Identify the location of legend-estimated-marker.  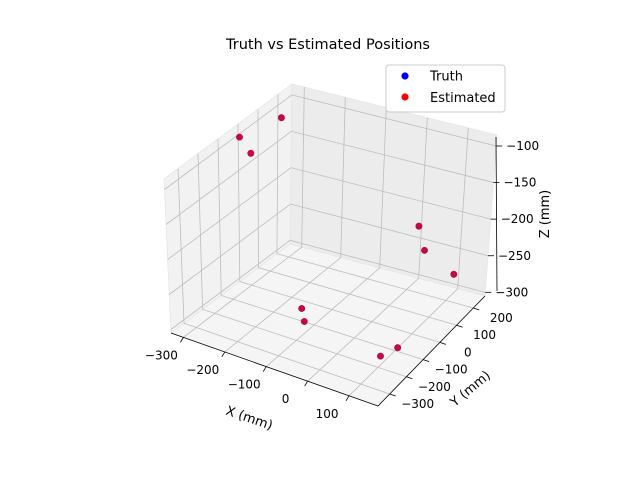
(405, 97).